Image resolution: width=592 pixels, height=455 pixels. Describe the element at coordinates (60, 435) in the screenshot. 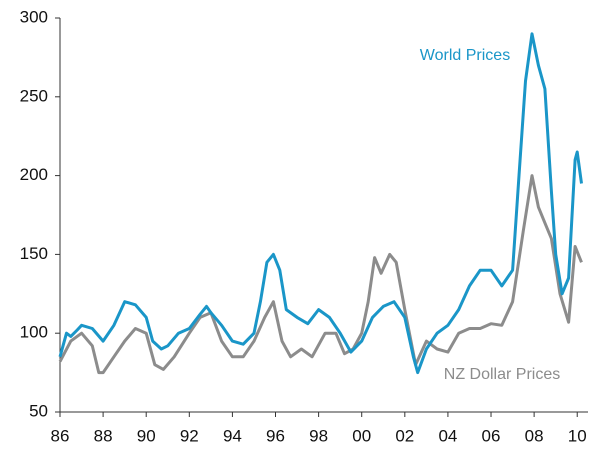

I see `x-tick-label: 86` at that location.